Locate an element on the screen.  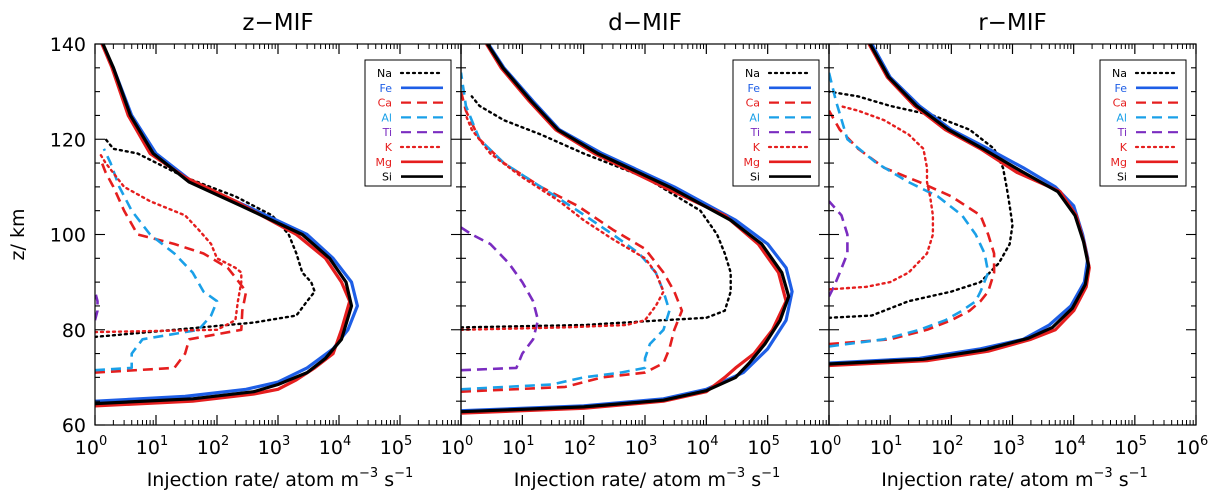
y-tick-label: 60 is located at coordinates (74, 426).